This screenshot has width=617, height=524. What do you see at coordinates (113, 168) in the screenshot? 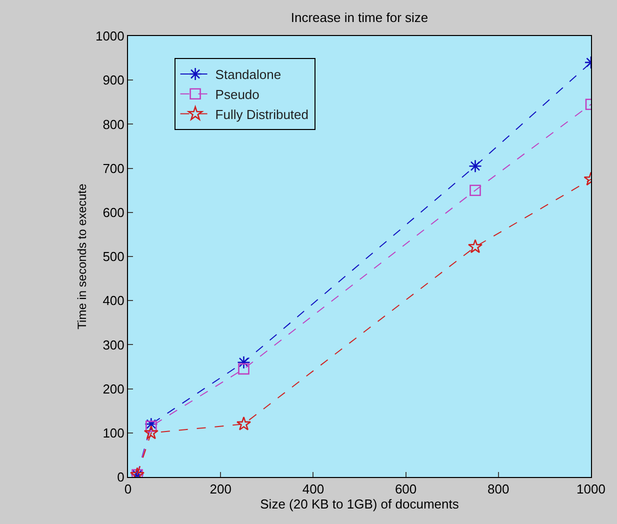
I see `y-tick-label: 700` at bounding box center [113, 168].